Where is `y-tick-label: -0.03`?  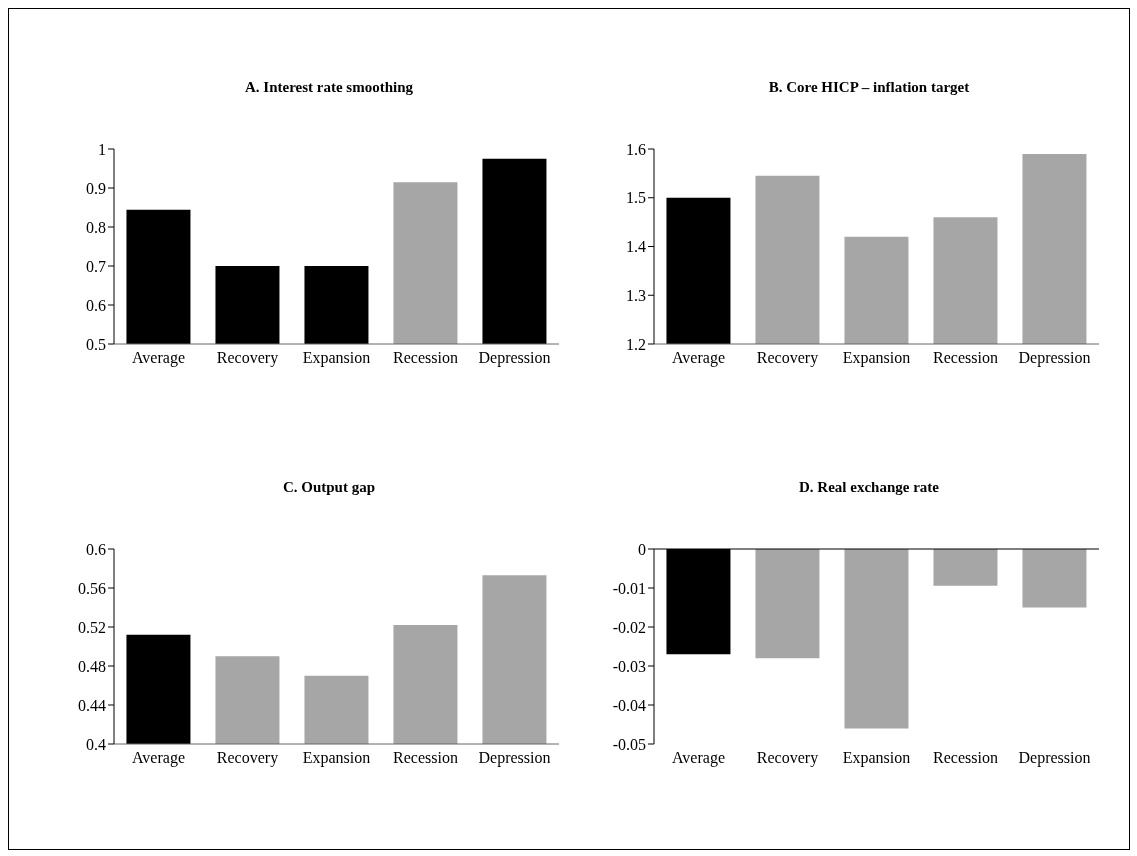 y-tick-label: -0.03 is located at coordinates (629, 666).